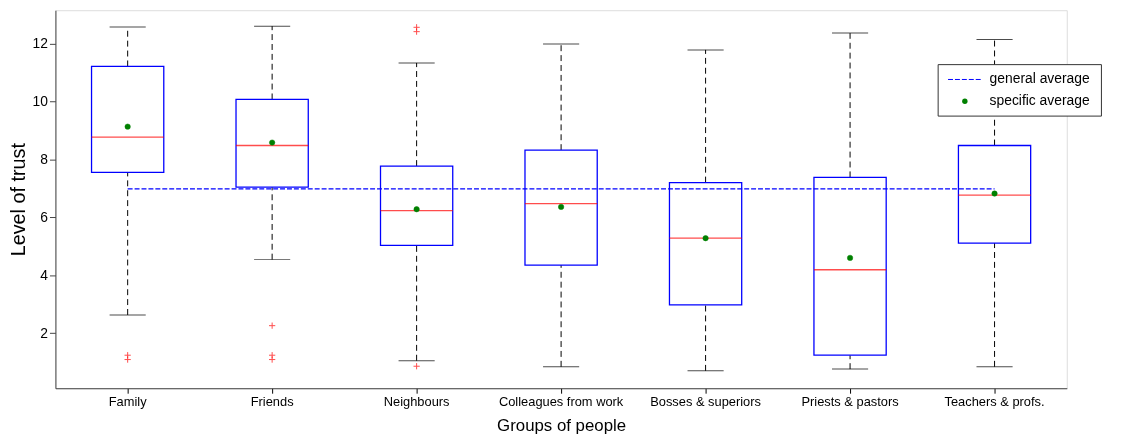 This screenshot has height=448, width=1142. Describe the element at coordinates (272, 401) in the screenshot. I see `x-tick-label: Friends` at that location.